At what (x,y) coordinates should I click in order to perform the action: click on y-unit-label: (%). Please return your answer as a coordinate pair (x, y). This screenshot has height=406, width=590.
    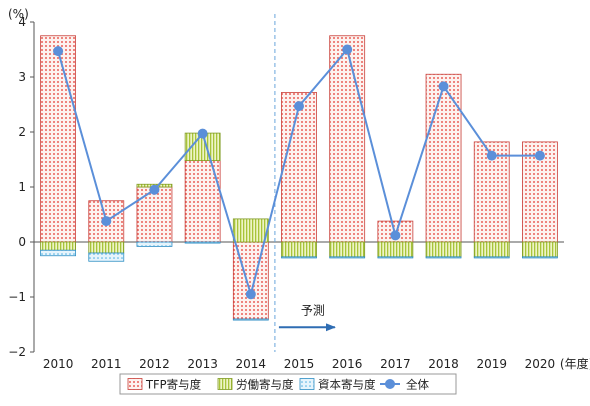
    Looking at the image, I should click on (18, 14).